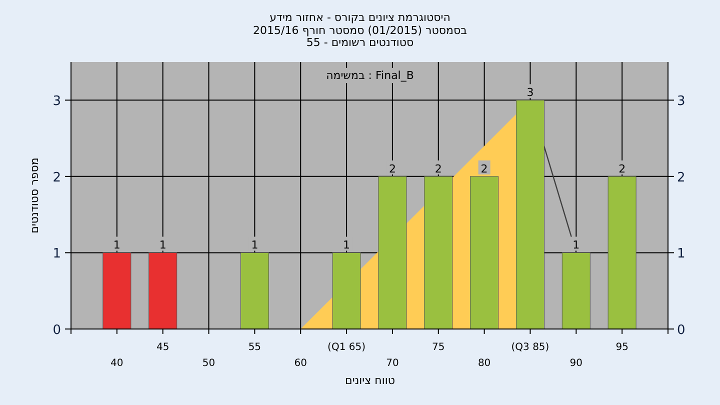  I want to click on x-tick-label: 50, so click(209, 363).